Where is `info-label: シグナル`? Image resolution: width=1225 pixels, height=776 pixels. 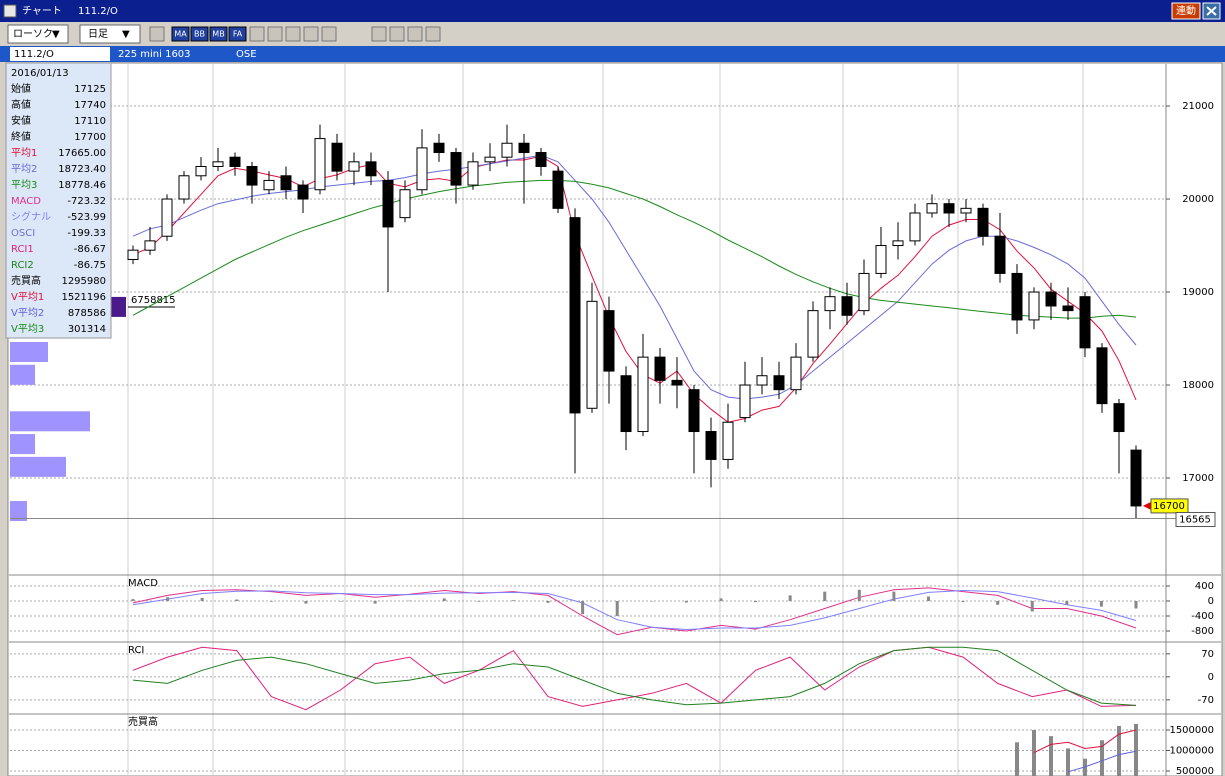
info-label: シグナル is located at coordinates (31, 216).